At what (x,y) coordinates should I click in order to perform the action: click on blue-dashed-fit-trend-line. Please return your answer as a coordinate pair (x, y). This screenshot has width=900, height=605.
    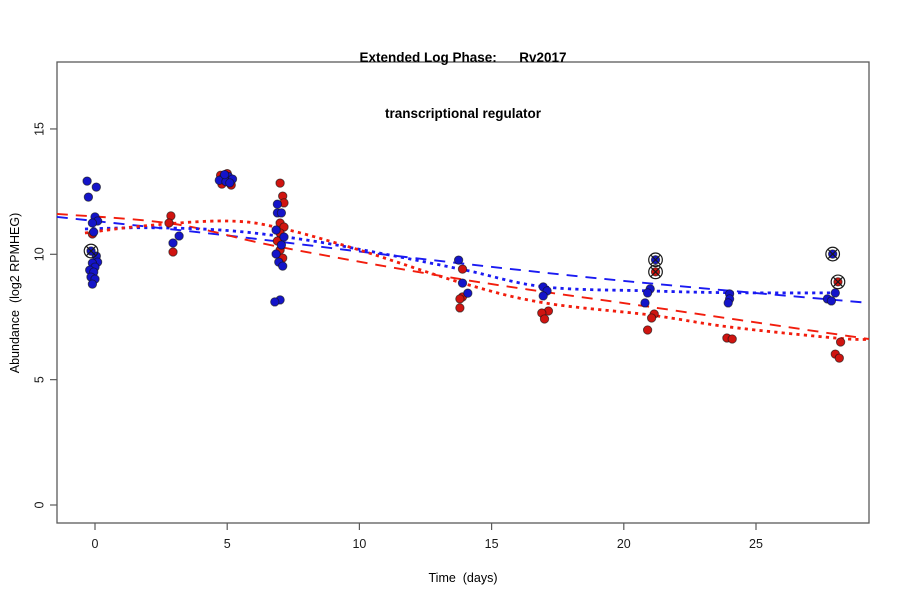
    Looking at the image, I should click on (462, 260).